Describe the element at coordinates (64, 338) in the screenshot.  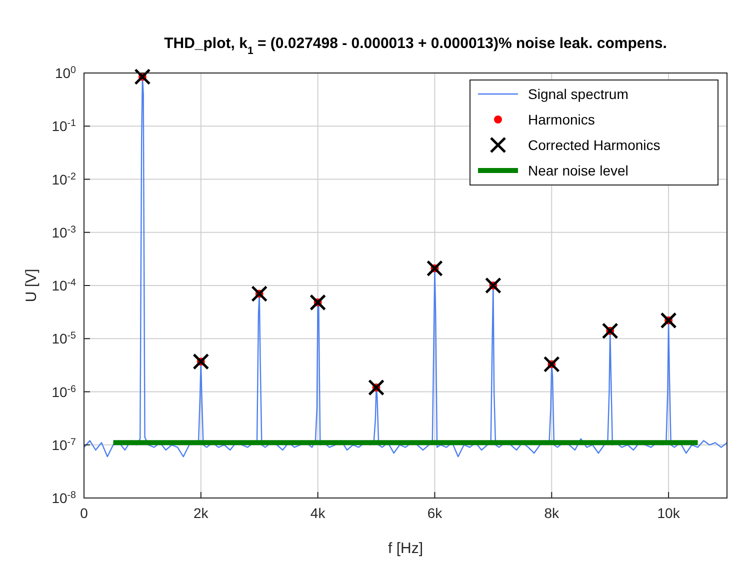
I see `y-tick-label: 10$^{-5}$` at that location.